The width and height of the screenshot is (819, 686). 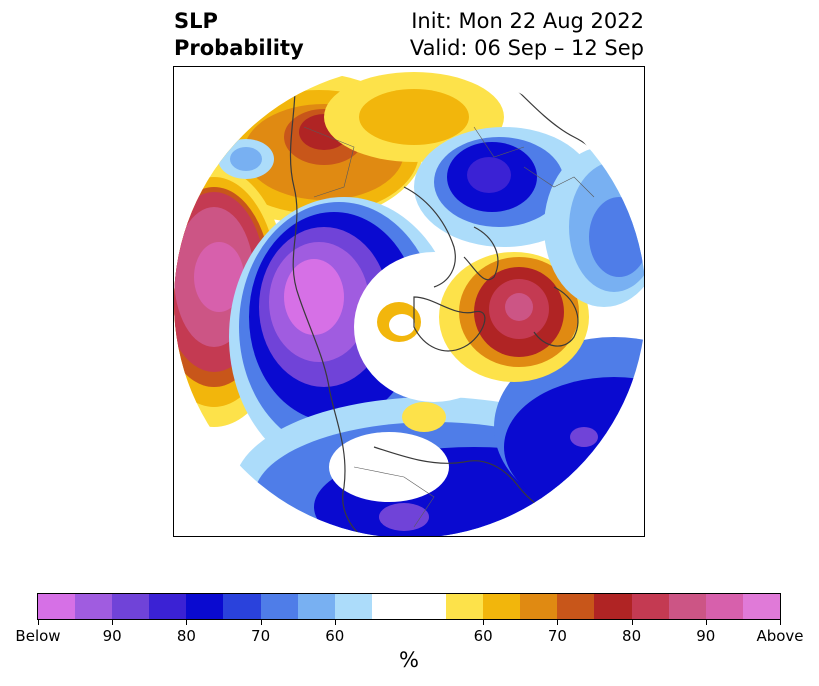 I want to click on init-date: Init: Mon 22 Aug 2022, so click(x=527, y=21).